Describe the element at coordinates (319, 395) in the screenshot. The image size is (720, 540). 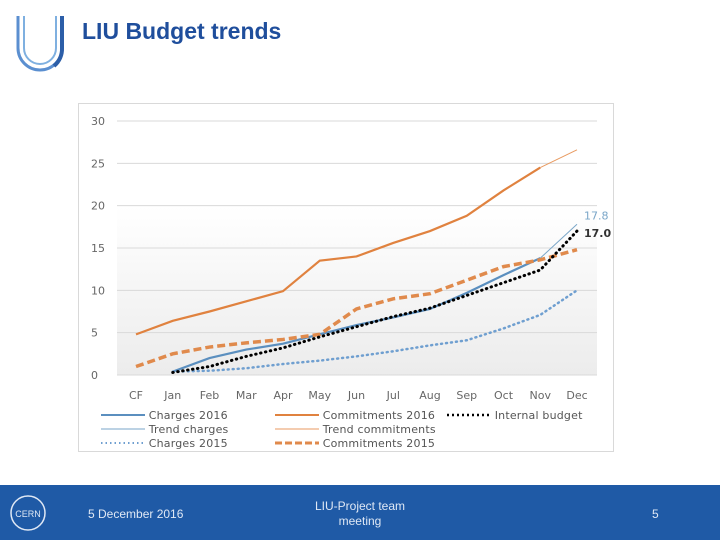
I see `x-tick-label: May` at that location.